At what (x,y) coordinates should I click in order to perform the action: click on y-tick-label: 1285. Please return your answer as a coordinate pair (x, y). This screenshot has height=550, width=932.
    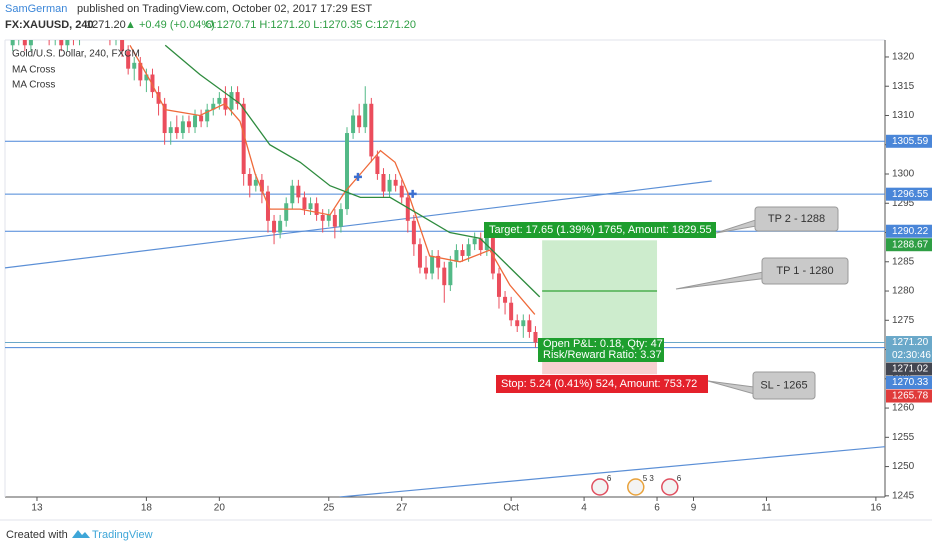
    Looking at the image, I should click on (903, 261).